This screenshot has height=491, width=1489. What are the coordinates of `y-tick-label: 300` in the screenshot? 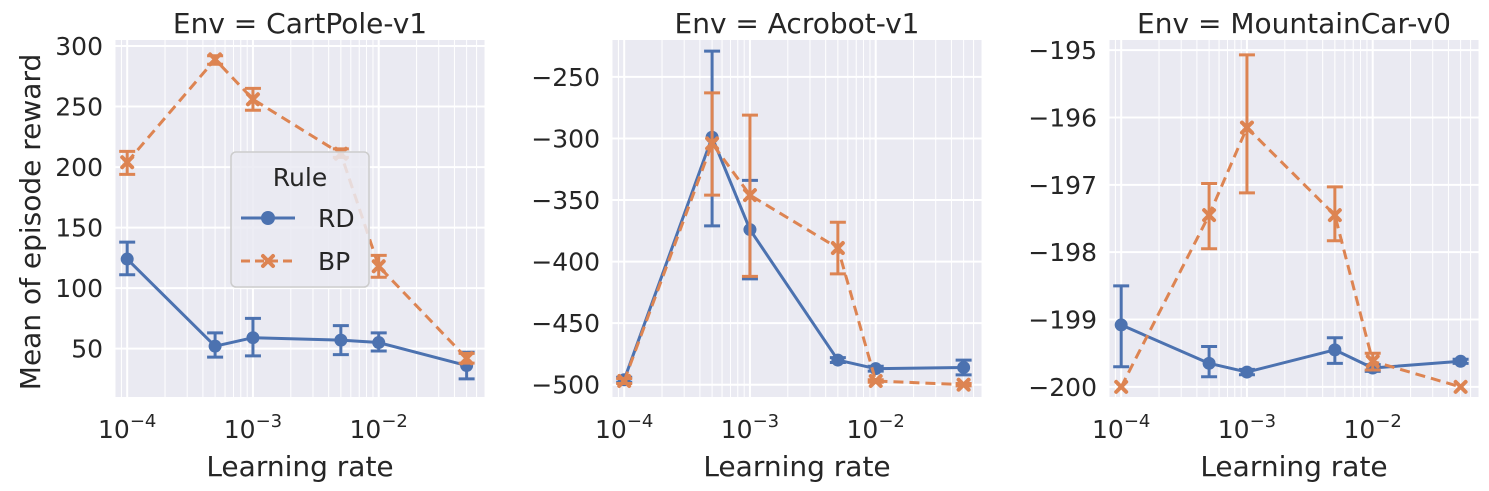 It's located at (79, 46).